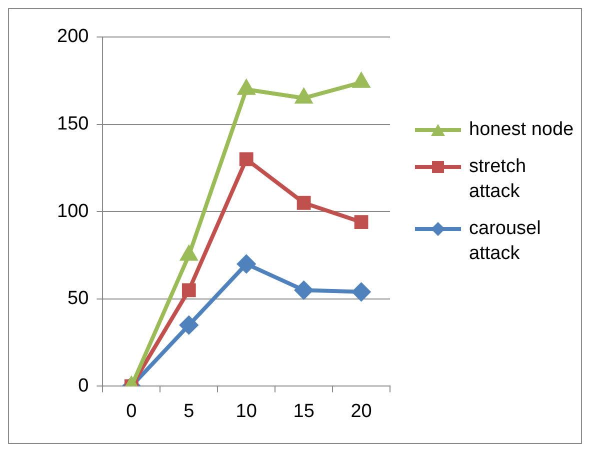 This screenshot has height=452, width=590. Describe the element at coordinates (303, 411) in the screenshot. I see `x-tick-label: 15` at that location.